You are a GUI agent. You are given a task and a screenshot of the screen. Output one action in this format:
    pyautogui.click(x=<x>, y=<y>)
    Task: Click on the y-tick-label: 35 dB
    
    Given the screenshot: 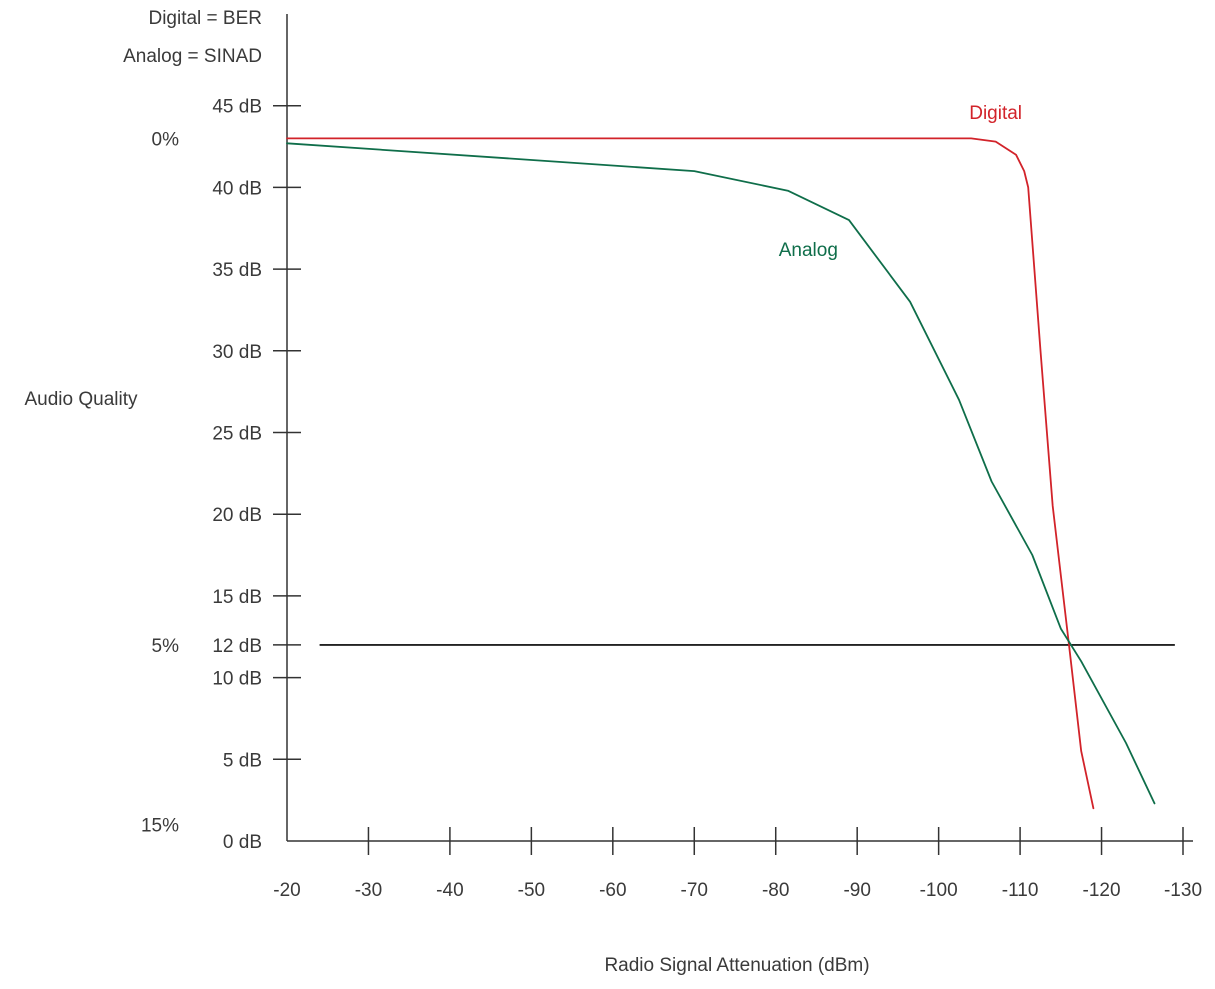 What is the action you would take?
    pyautogui.click(x=237, y=270)
    